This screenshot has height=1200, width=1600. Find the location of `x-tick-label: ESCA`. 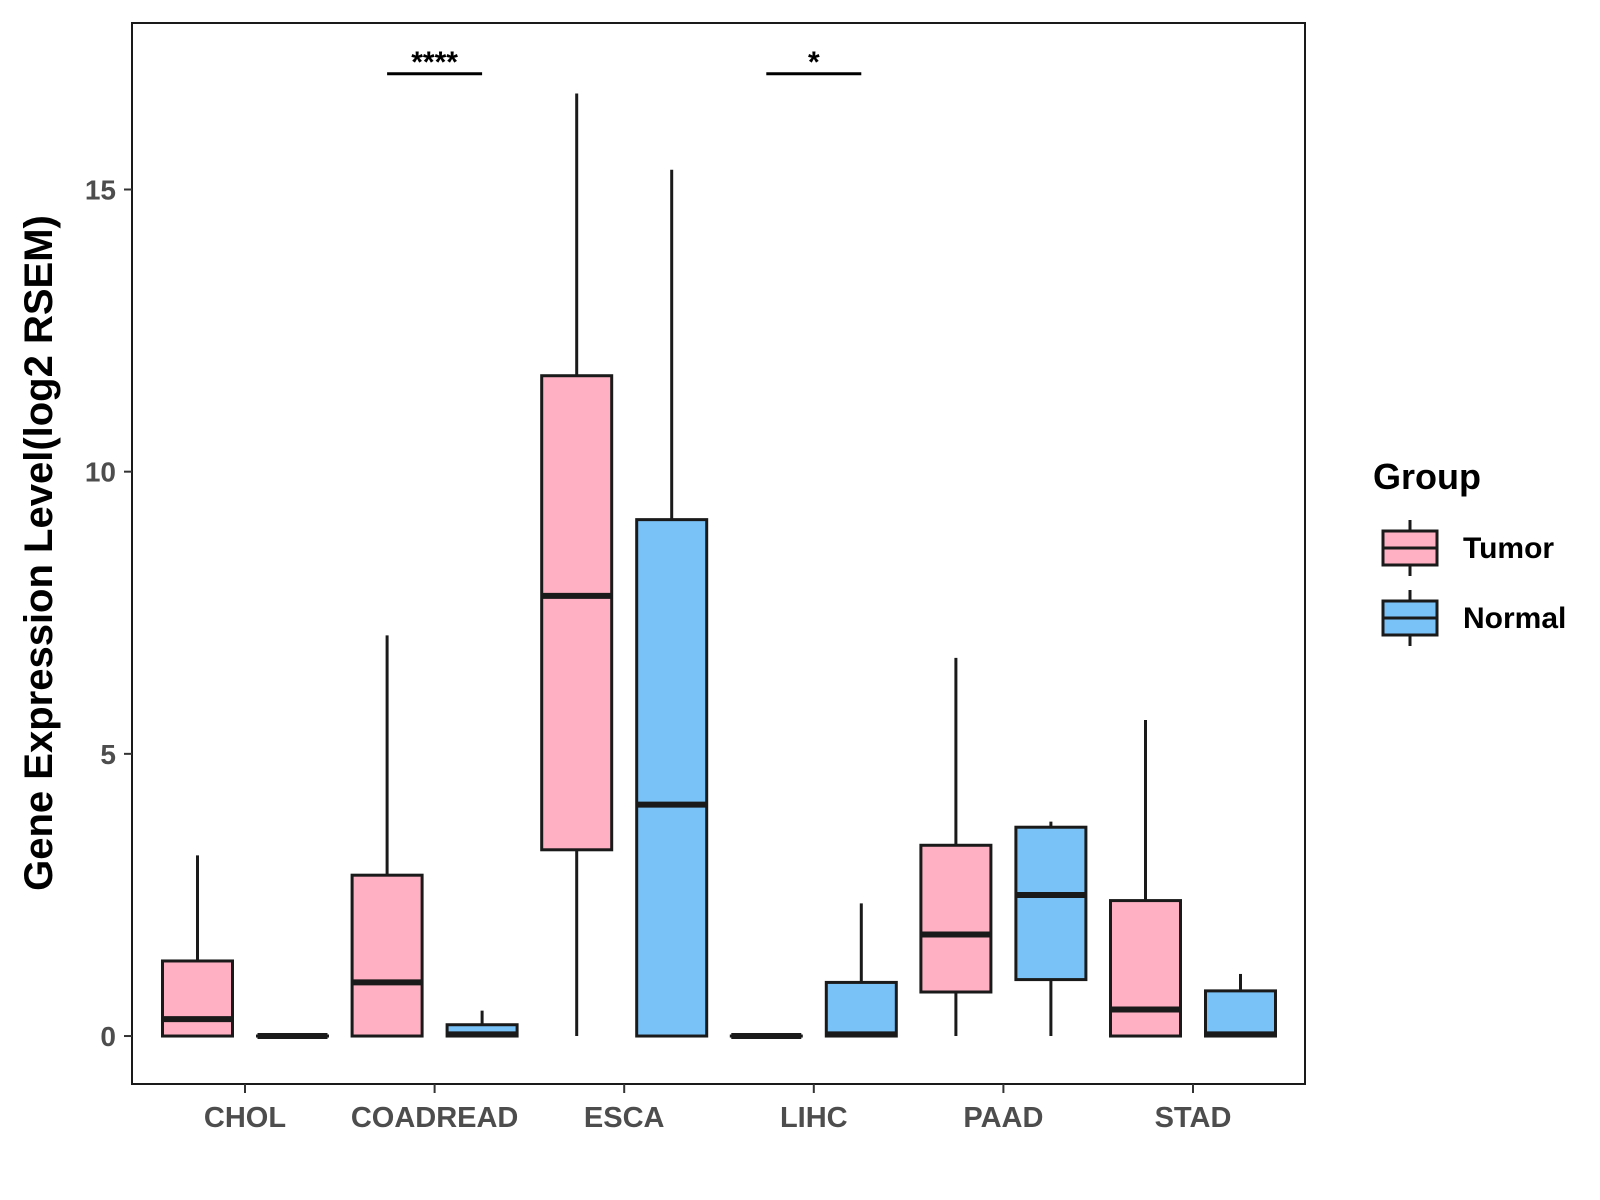

x-tick-label: ESCA is located at coordinates (624, 1118).